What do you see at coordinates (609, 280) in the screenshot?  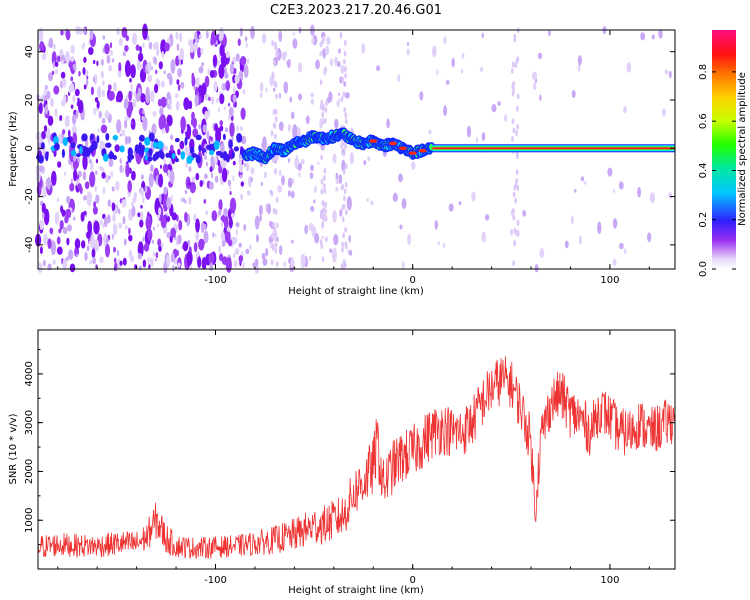 I see `x-tick-label: 100` at bounding box center [609, 280].